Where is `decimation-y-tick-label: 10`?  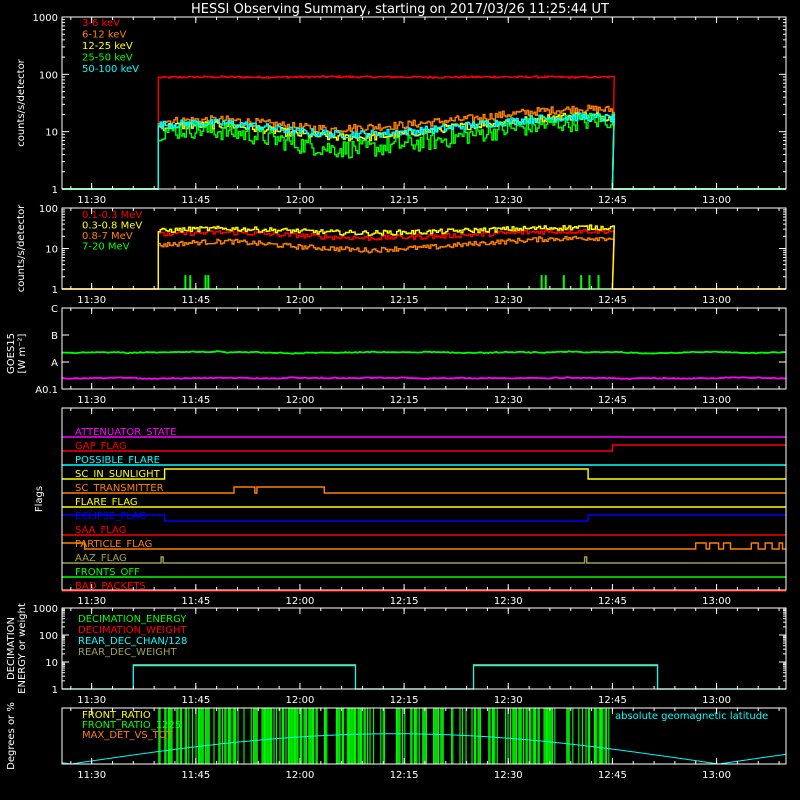 decimation-y-tick-label: 10 is located at coordinates (51, 663).